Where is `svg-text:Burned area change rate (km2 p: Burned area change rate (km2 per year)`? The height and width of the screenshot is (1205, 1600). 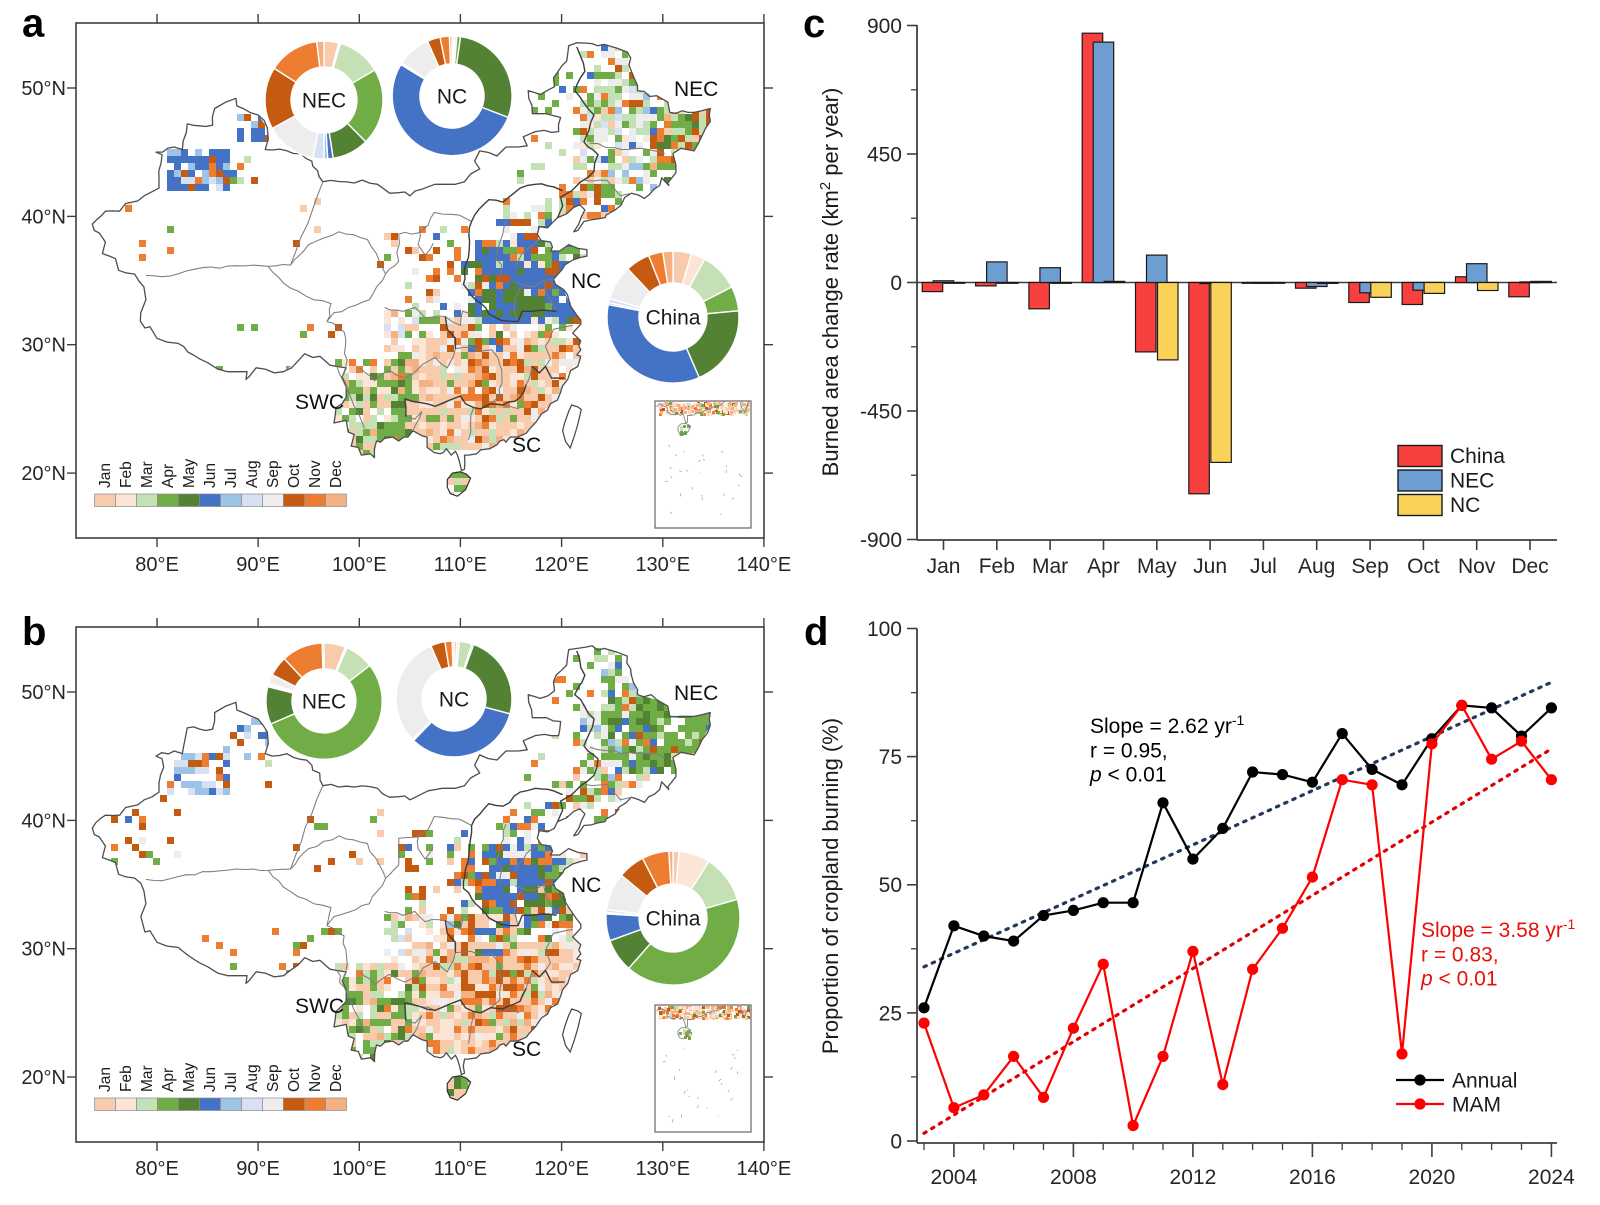 svg-text:Burned area change rate (km2 p: Burned area change rate (km2 per year) is located at coordinates (830, 282).